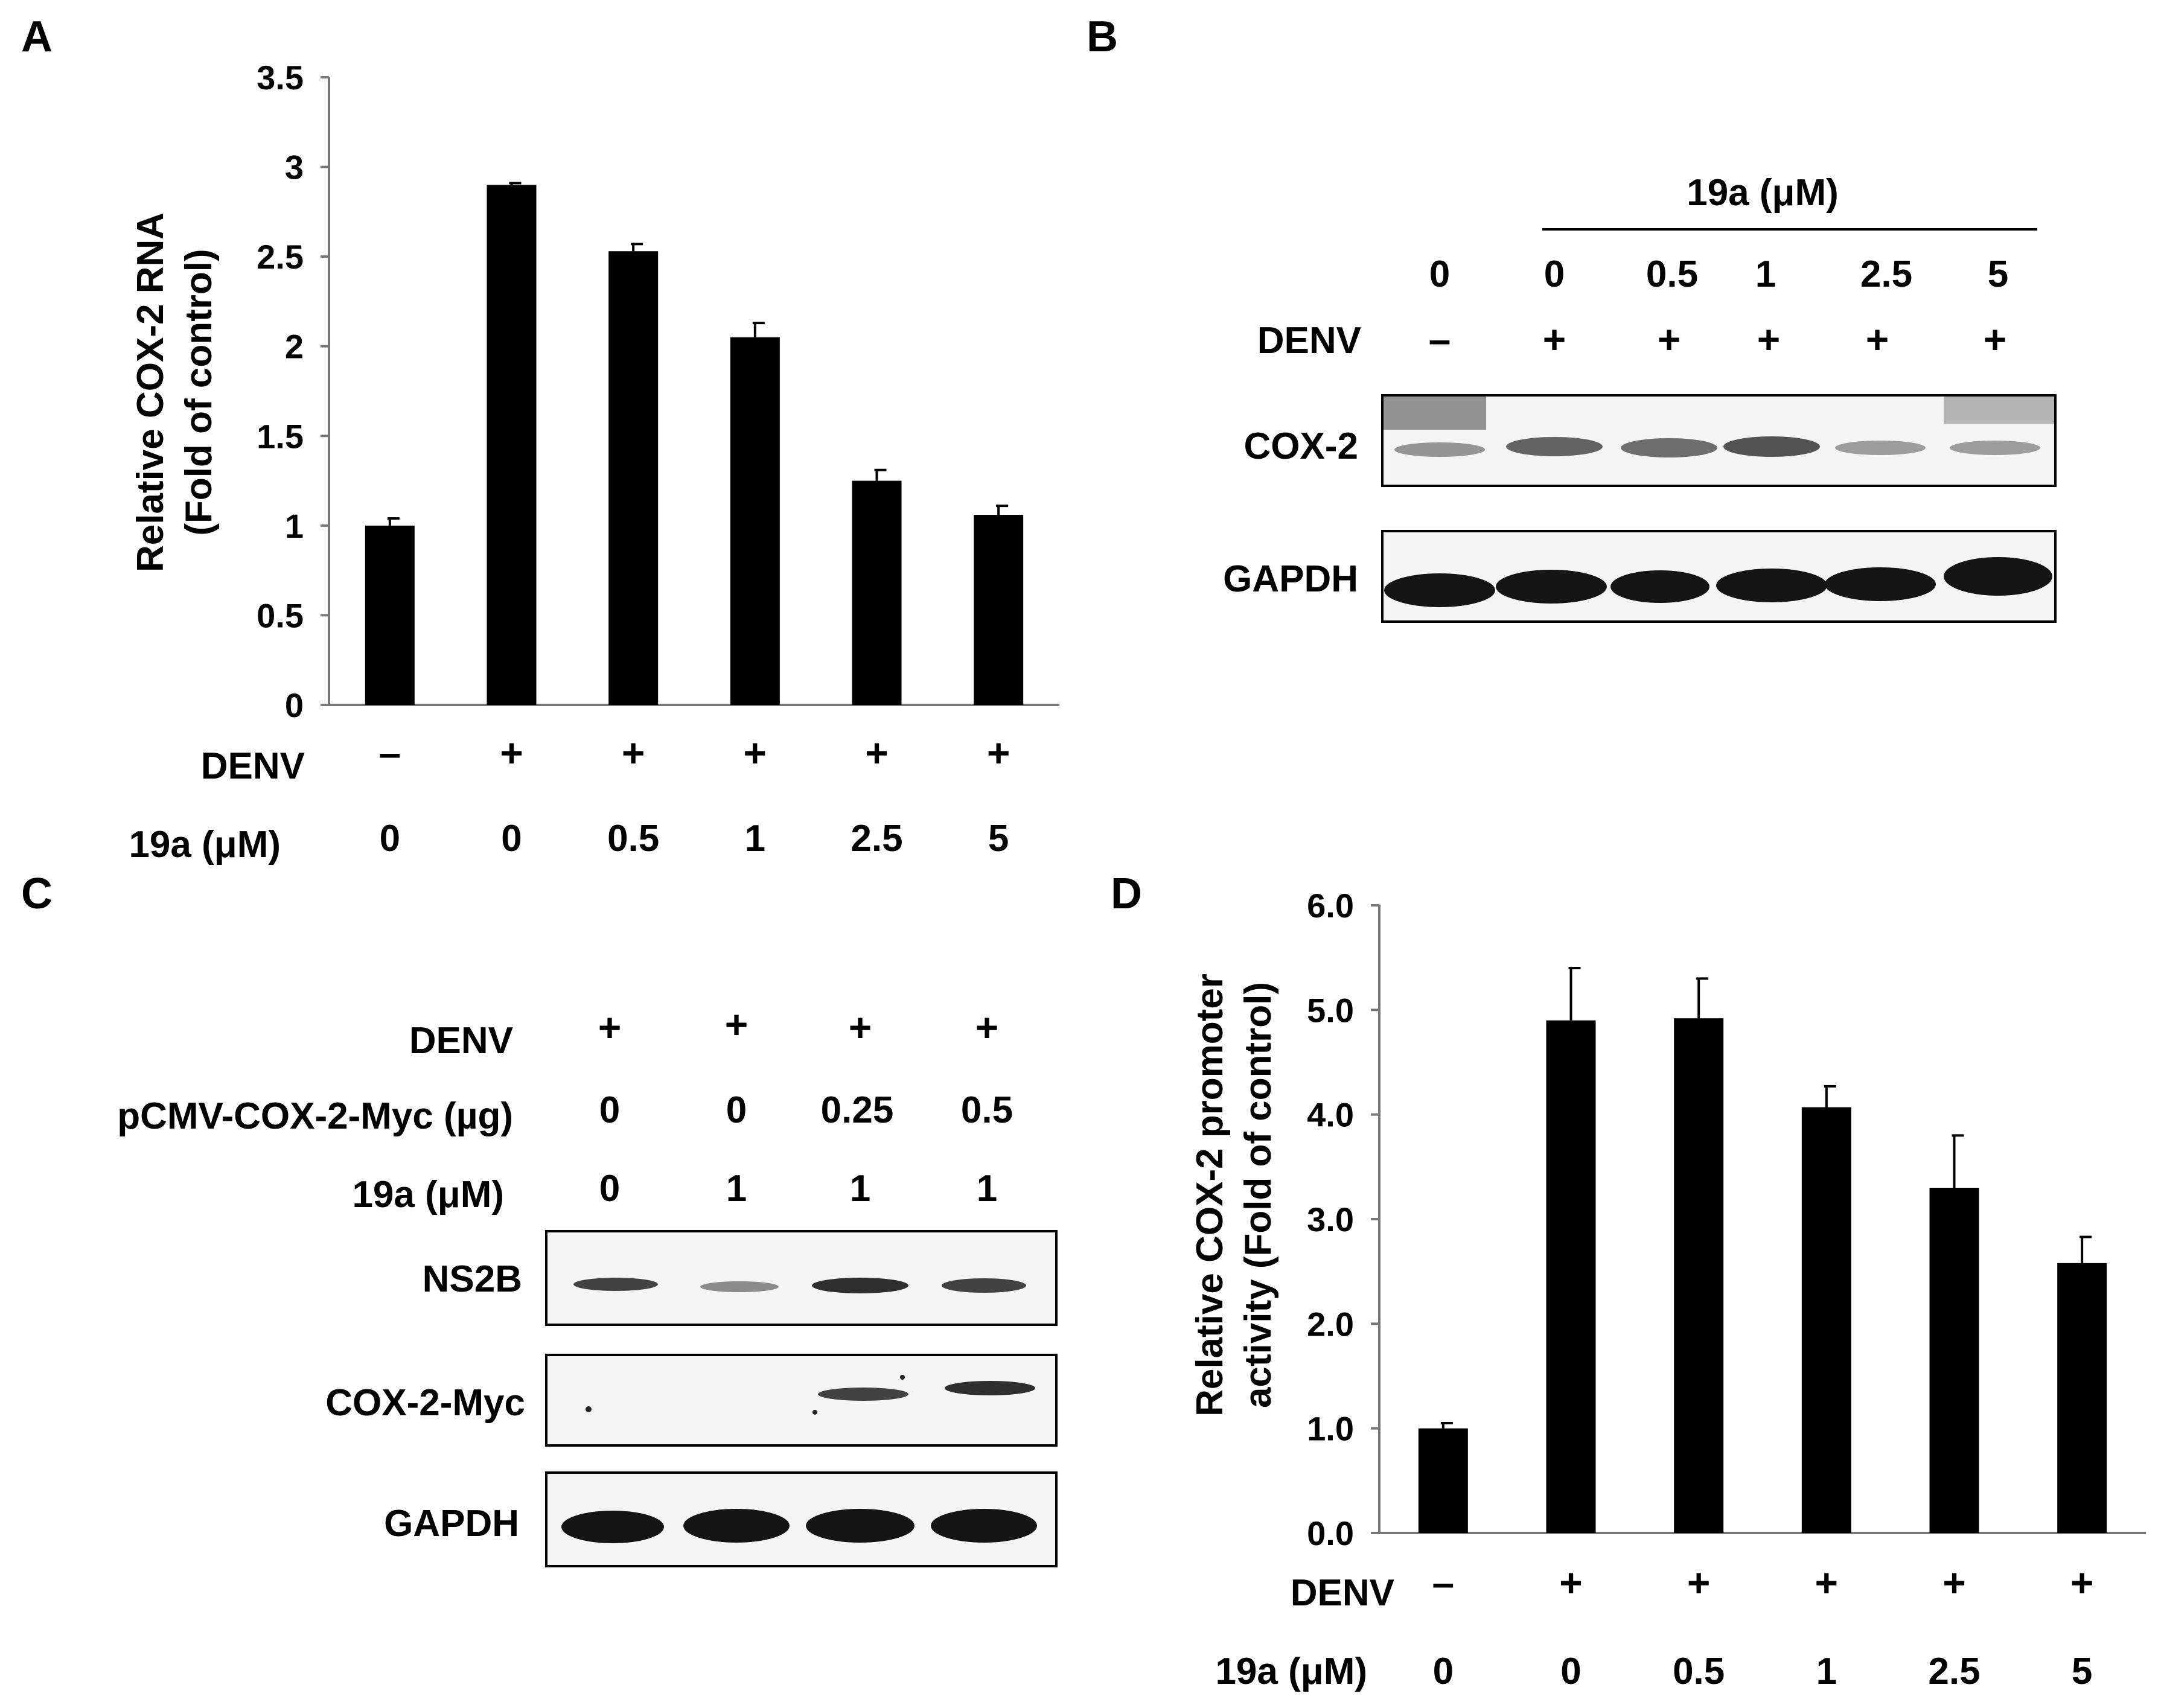 This screenshot has width=2161, height=1708. What do you see at coordinates (1440, 339) in the screenshot?
I see `panel-b-denv-sign: –` at bounding box center [1440, 339].